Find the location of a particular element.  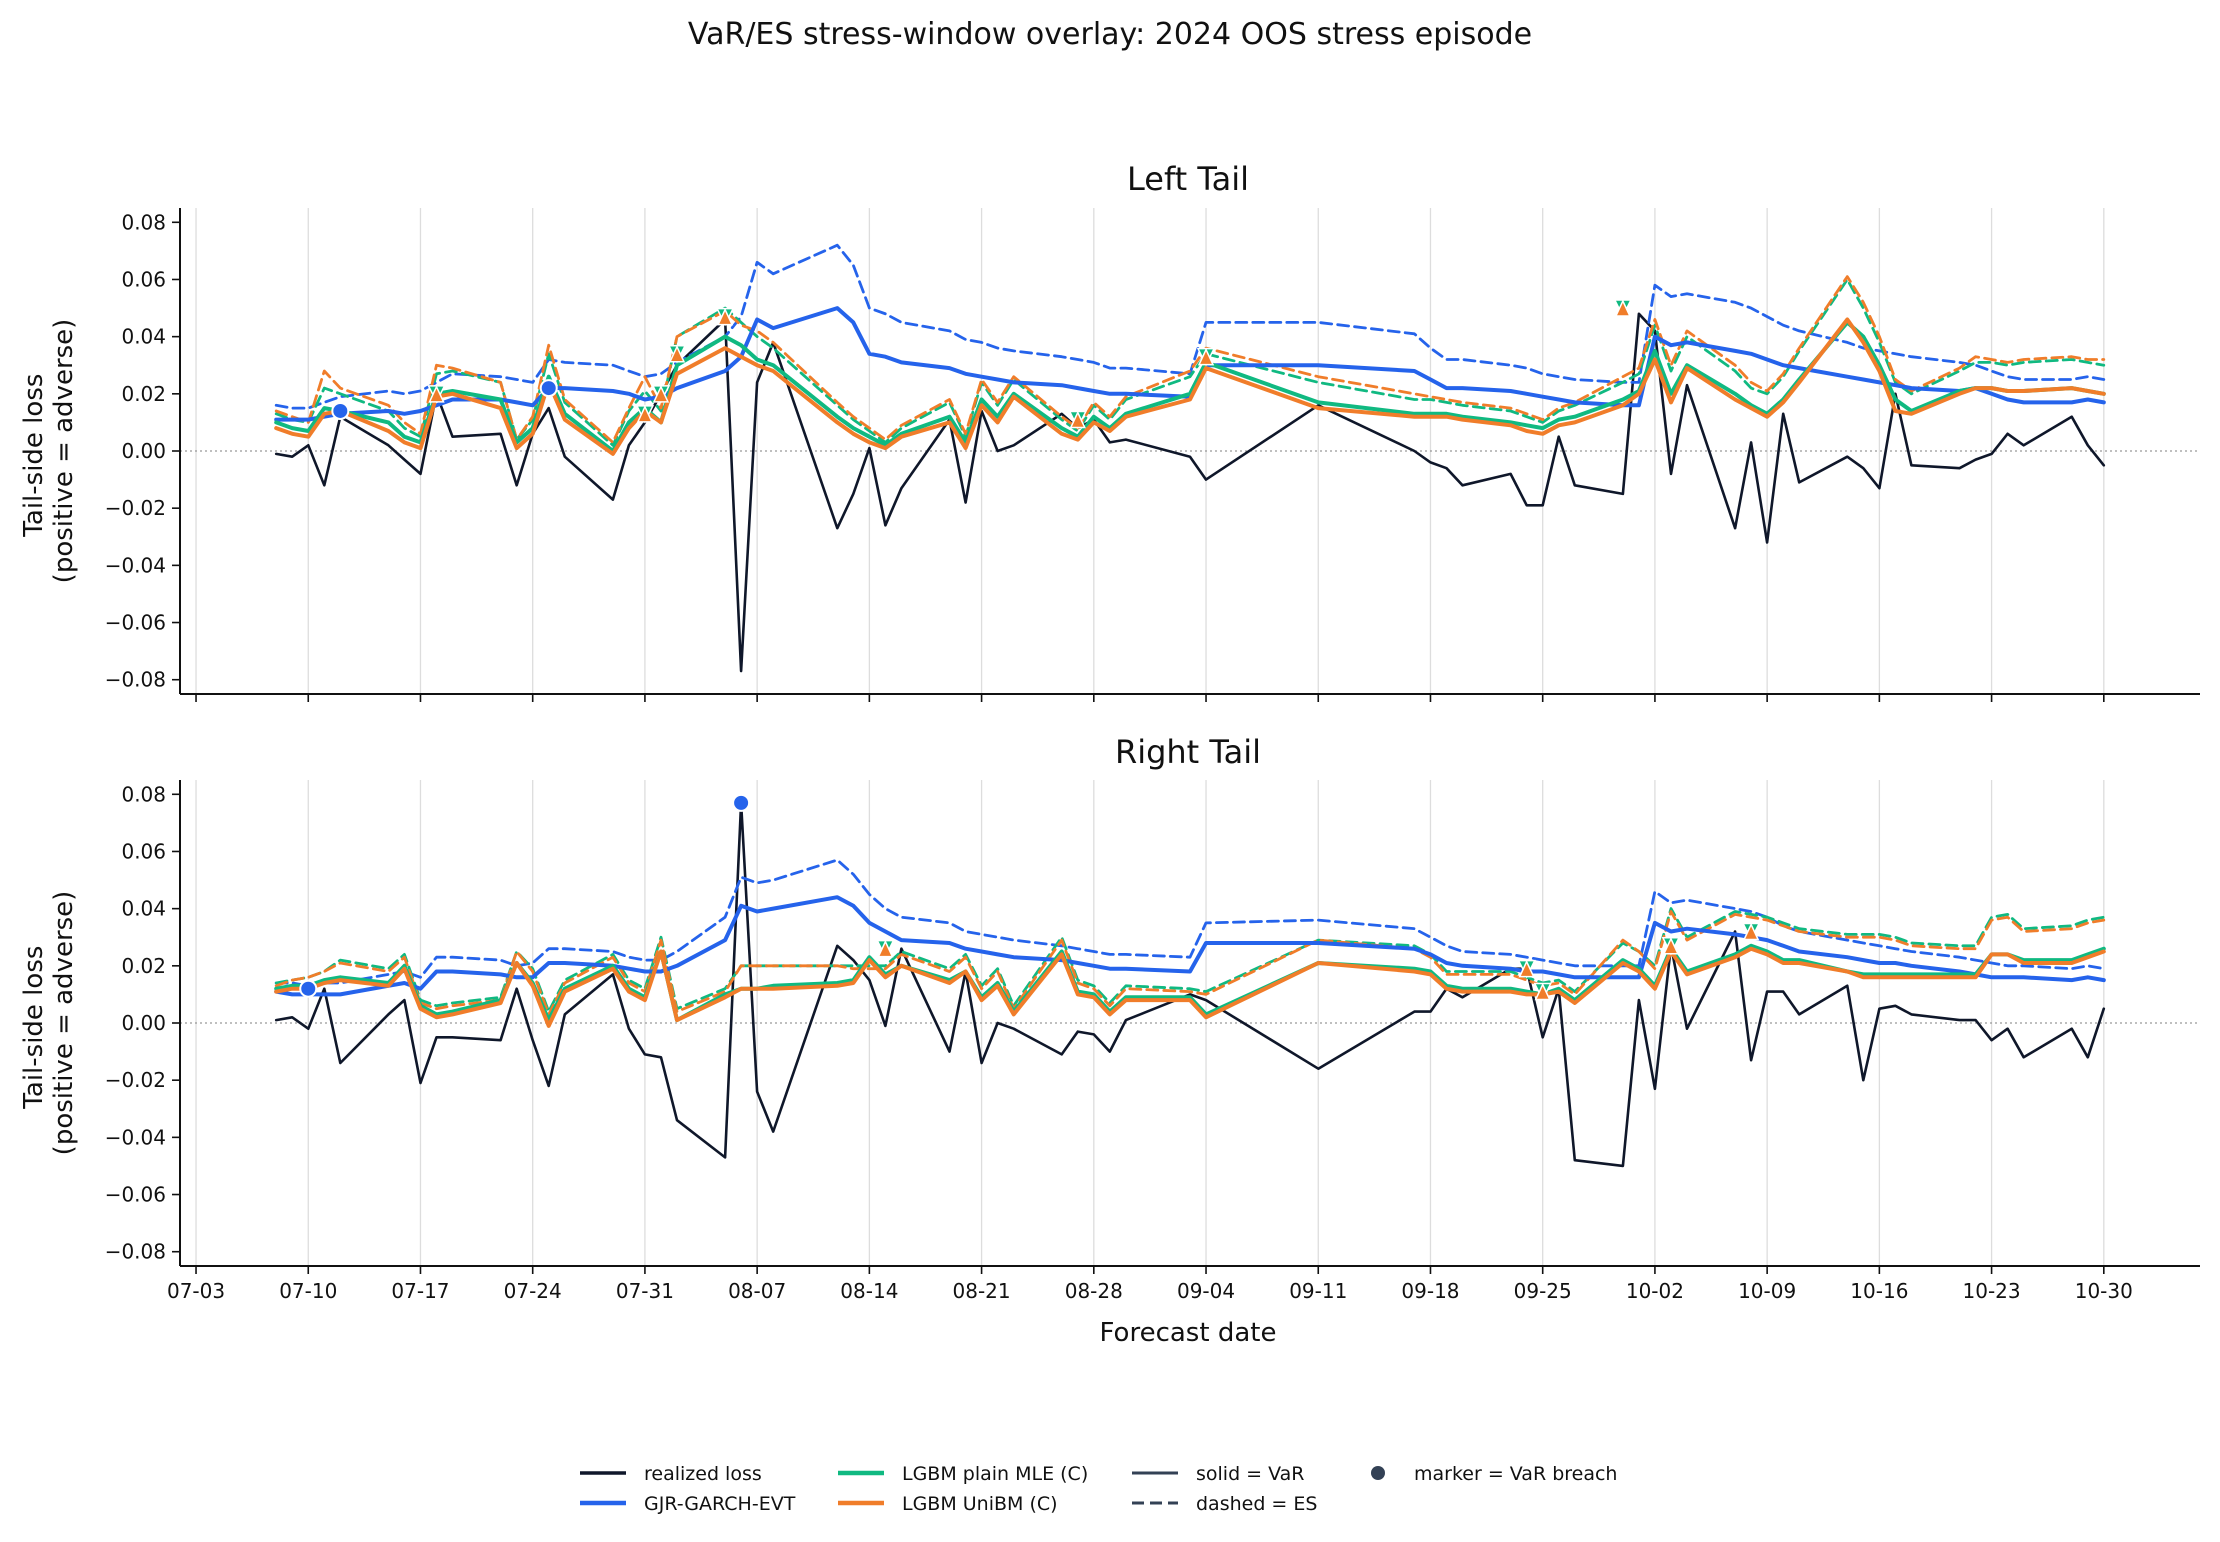

legend-garch-label: GJR-GARCH-EVT is located at coordinates (720, 1504).